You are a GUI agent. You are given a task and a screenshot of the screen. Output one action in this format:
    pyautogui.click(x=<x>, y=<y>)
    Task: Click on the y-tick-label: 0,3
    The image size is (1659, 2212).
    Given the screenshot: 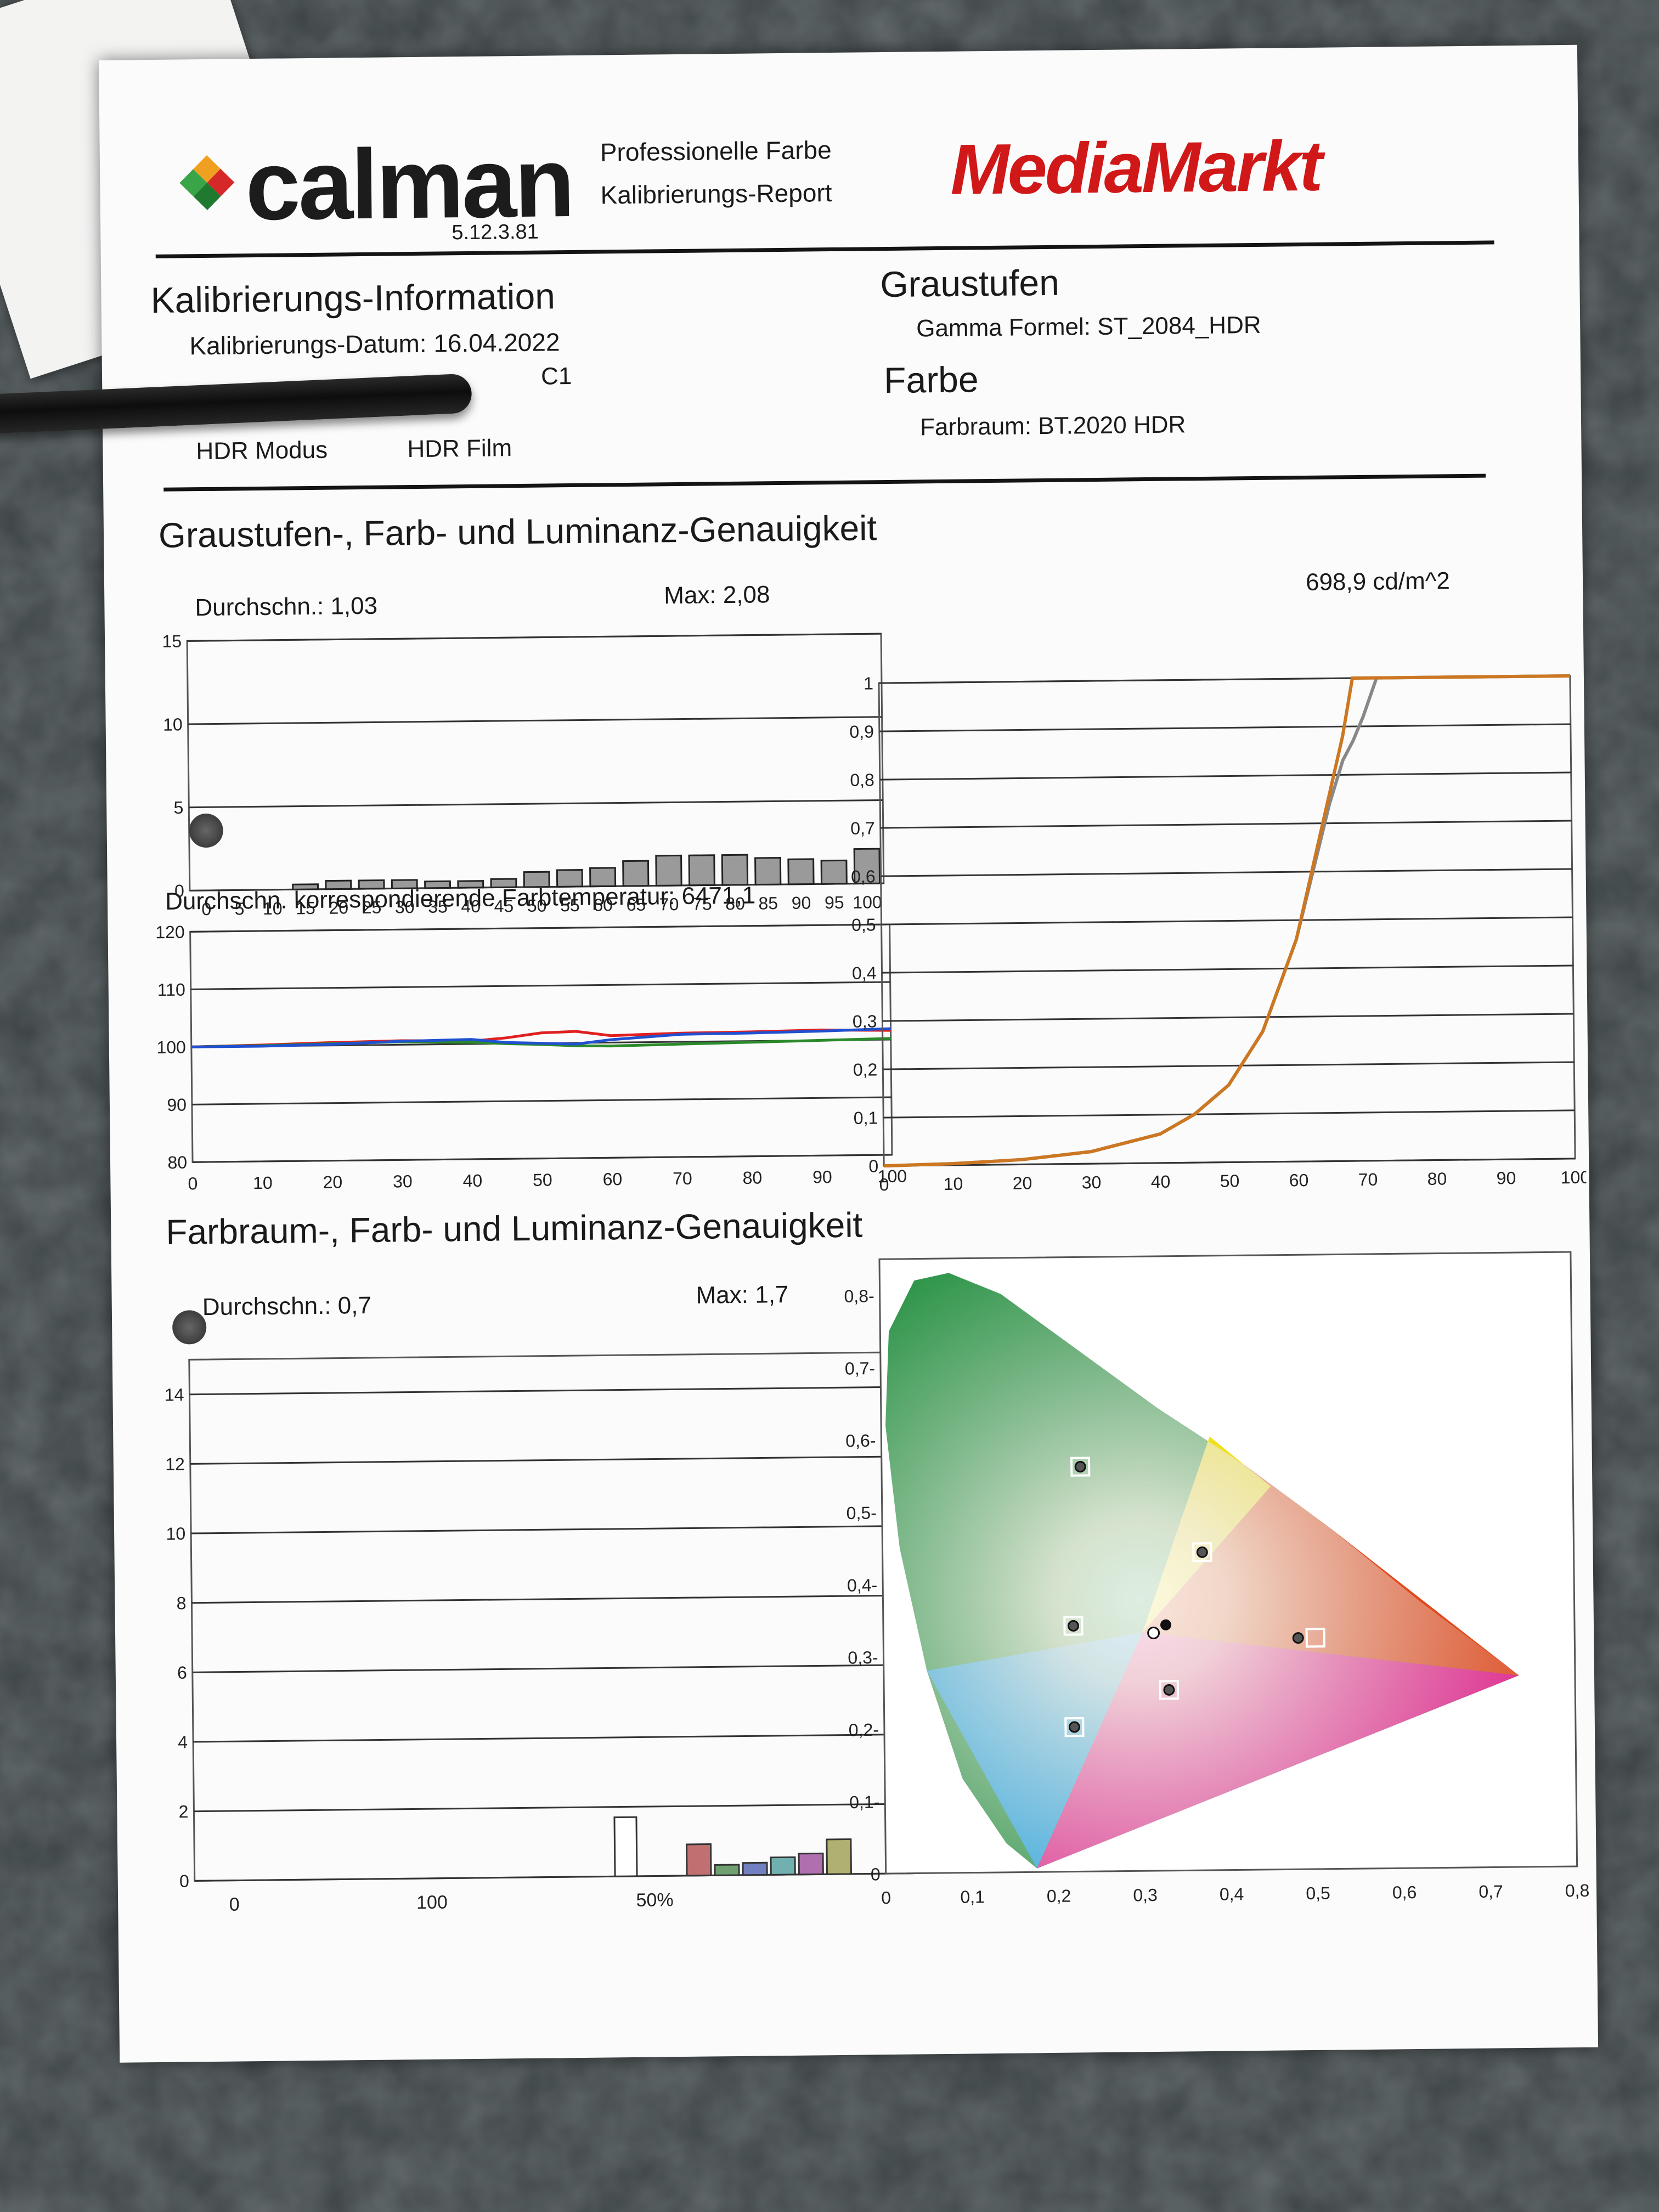 What is the action you would take?
    pyautogui.click(x=865, y=1021)
    